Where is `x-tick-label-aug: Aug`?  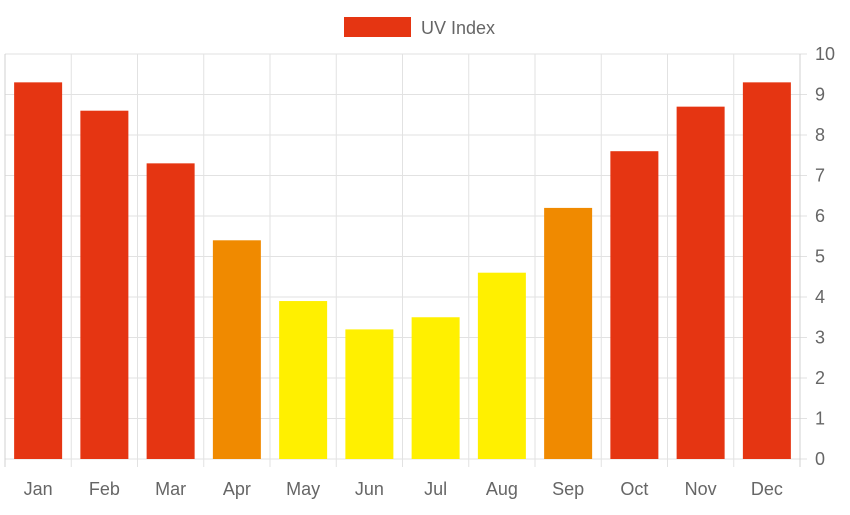
x-tick-label-aug: Aug is located at coordinates (502, 489).